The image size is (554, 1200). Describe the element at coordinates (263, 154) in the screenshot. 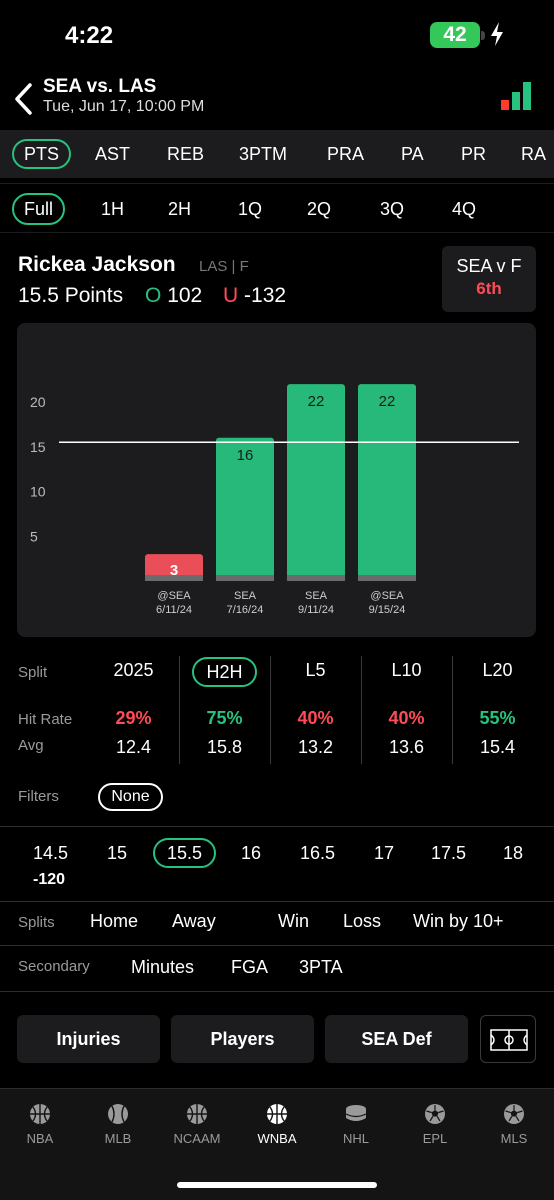

I see `tab-3ptm: 3PTM` at that location.